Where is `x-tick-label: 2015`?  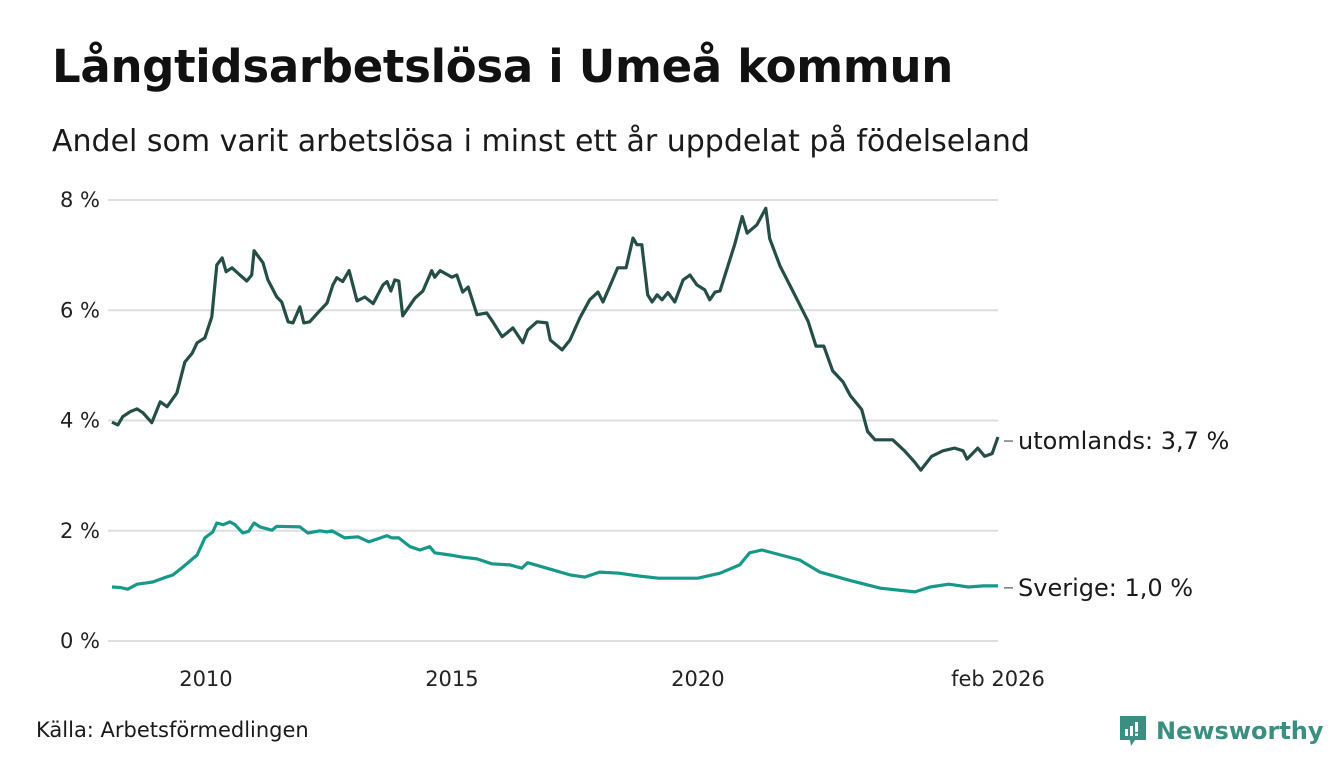
x-tick-label: 2015 is located at coordinates (451, 679).